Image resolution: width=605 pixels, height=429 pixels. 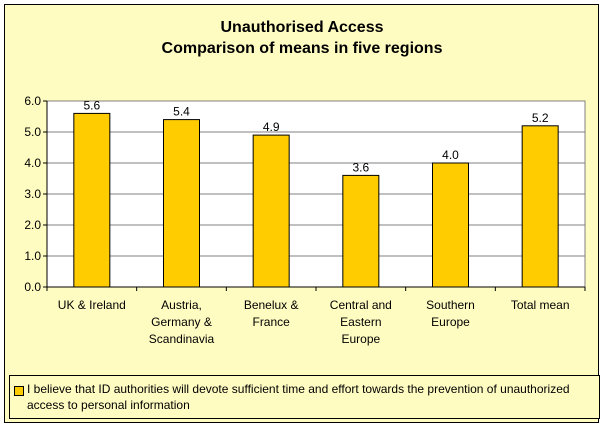 What do you see at coordinates (450, 155) in the screenshot?
I see `data-label: 4.0` at bounding box center [450, 155].